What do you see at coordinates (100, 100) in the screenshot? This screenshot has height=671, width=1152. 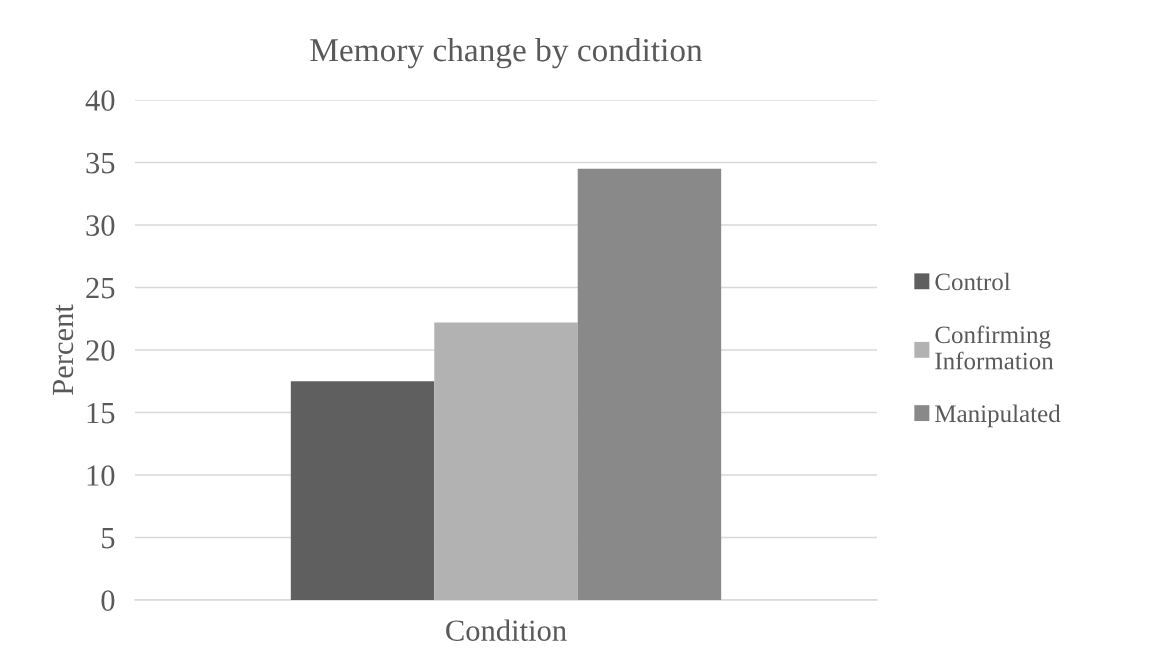 I see `y-tick-label: 40` at bounding box center [100, 100].